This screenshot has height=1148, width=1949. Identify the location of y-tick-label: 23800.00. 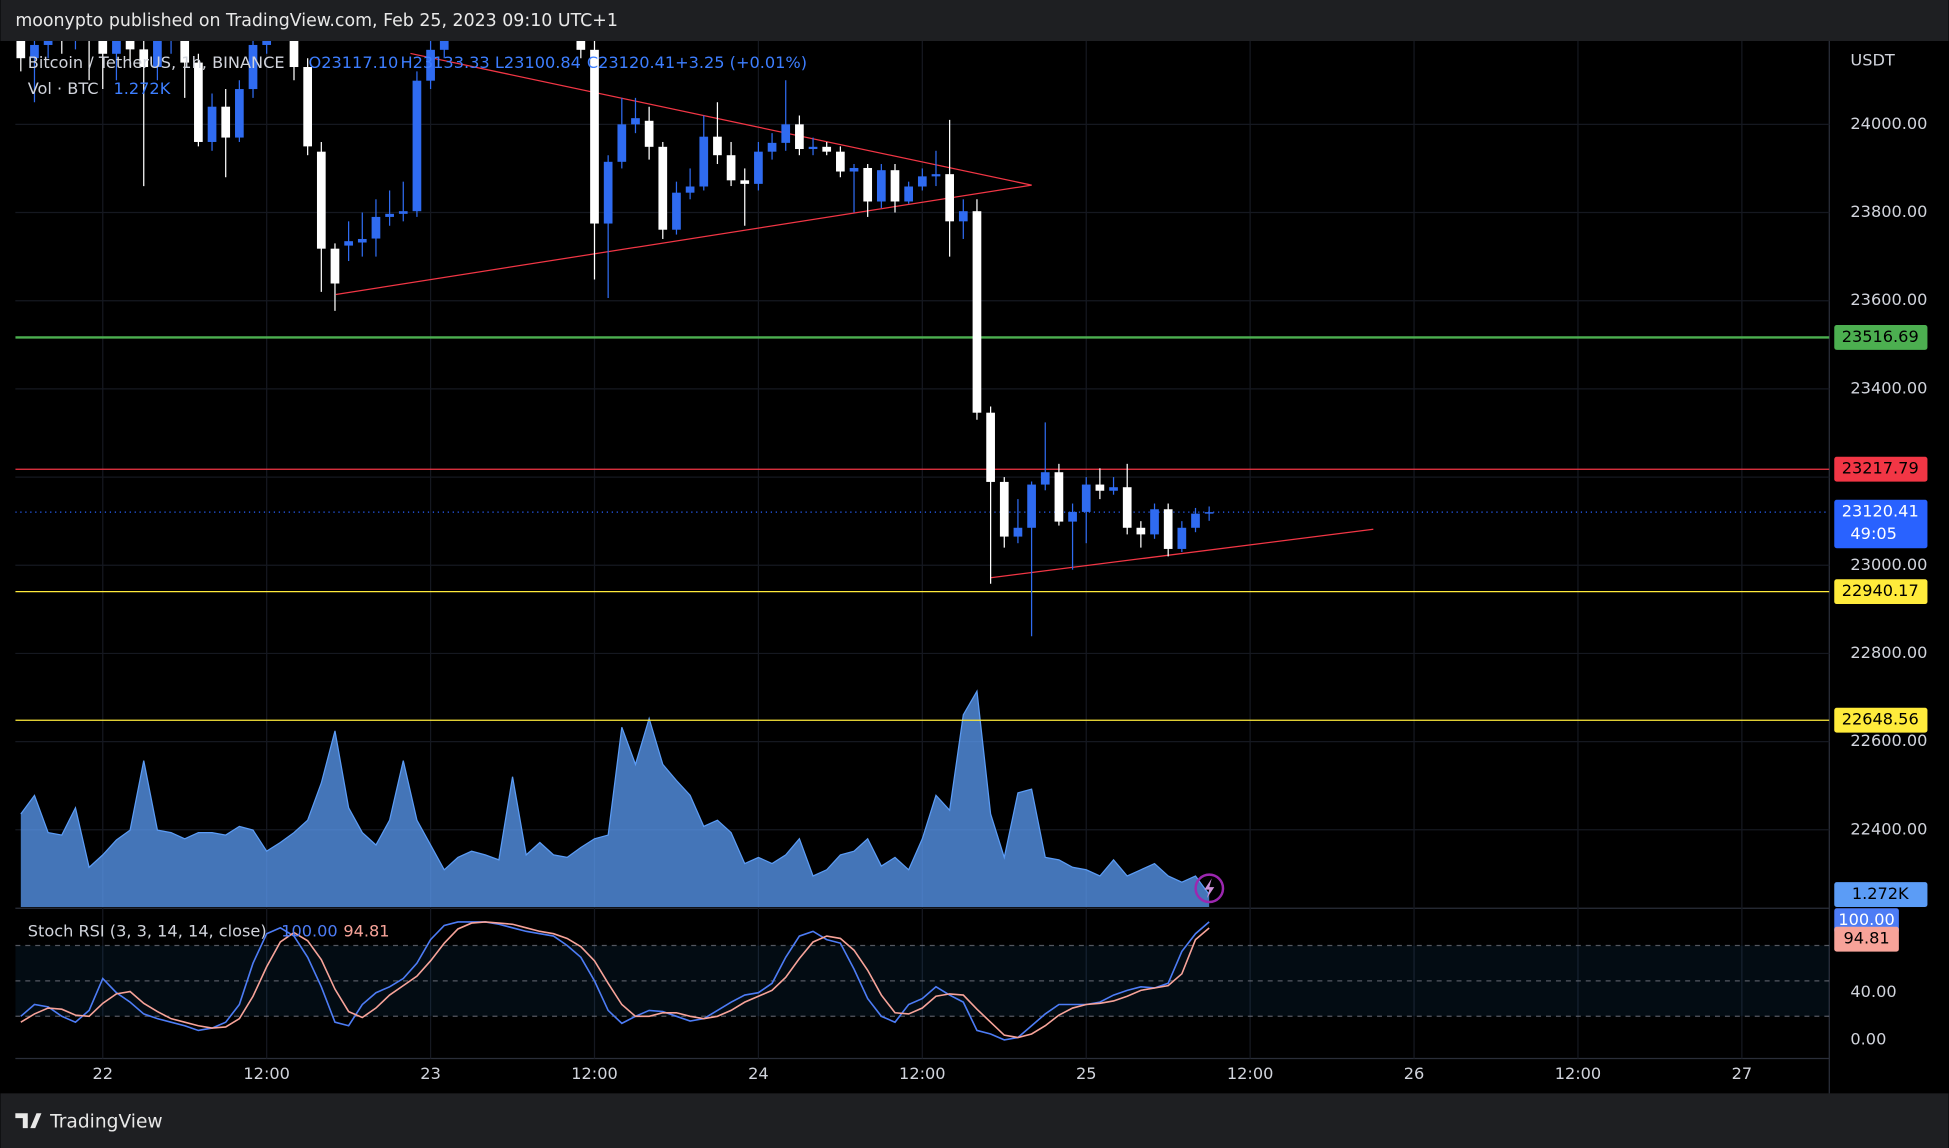
(1888, 211).